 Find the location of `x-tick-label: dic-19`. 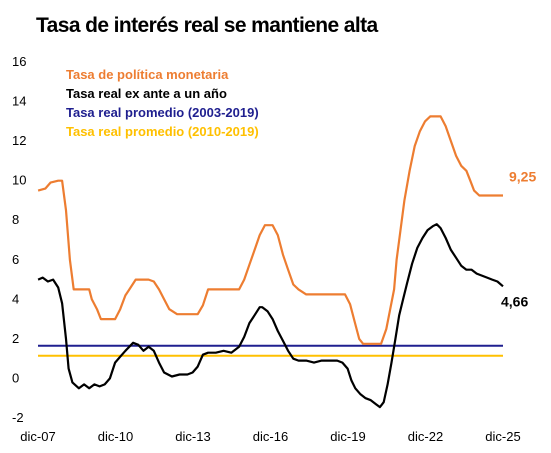

x-tick-label: dic-19 is located at coordinates (347, 436).